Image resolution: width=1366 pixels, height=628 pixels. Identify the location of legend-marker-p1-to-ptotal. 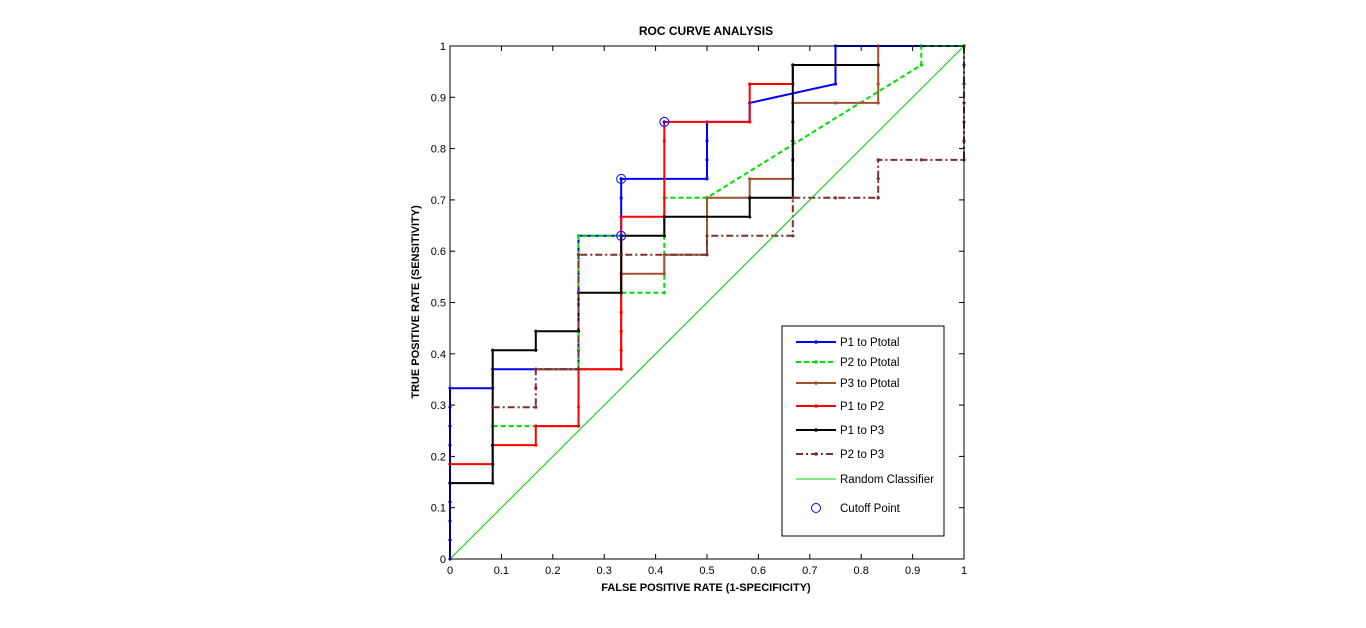
(816, 342).